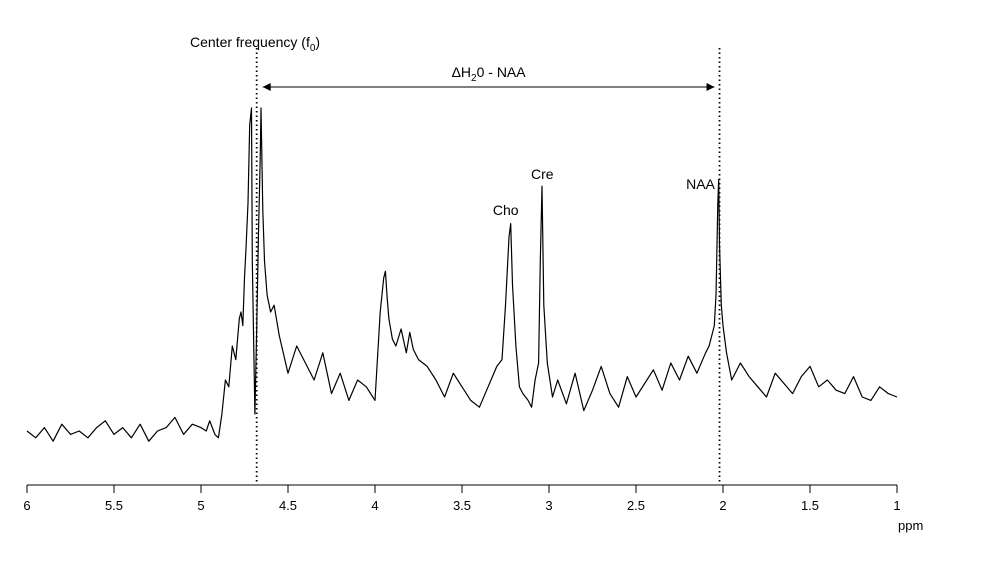 The image size is (982, 570). What do you see at coordinates (266, 87) in the screenshot?
I see `delta-arrow-head-left` at bounding box center [266, 87].